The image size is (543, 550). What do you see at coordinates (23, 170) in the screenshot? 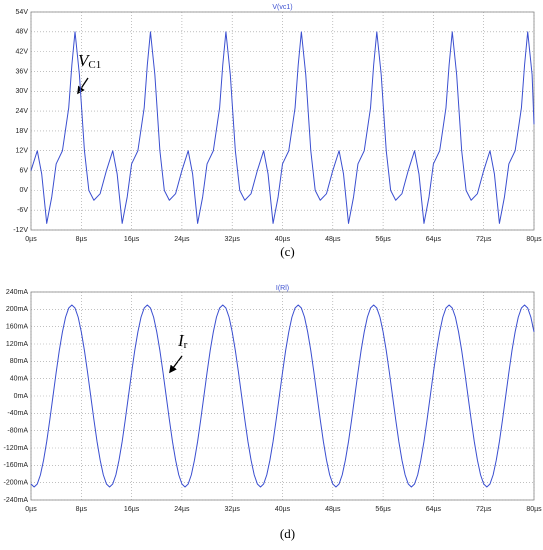
I see `y-tick-label: 6V` at bounding box center [23, 170].